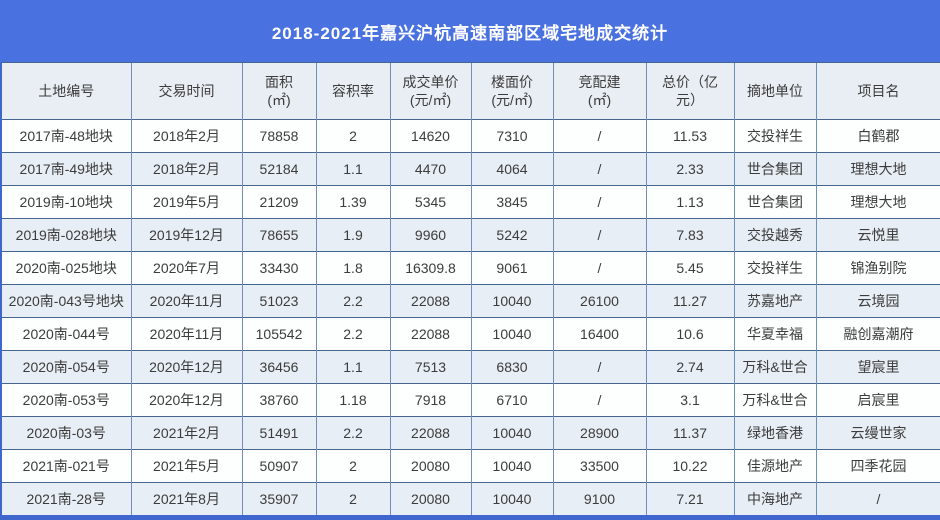  Describe the element at coordinates (877, 169) in the screenshot. I see `cell-project: 理想大地` at that location.